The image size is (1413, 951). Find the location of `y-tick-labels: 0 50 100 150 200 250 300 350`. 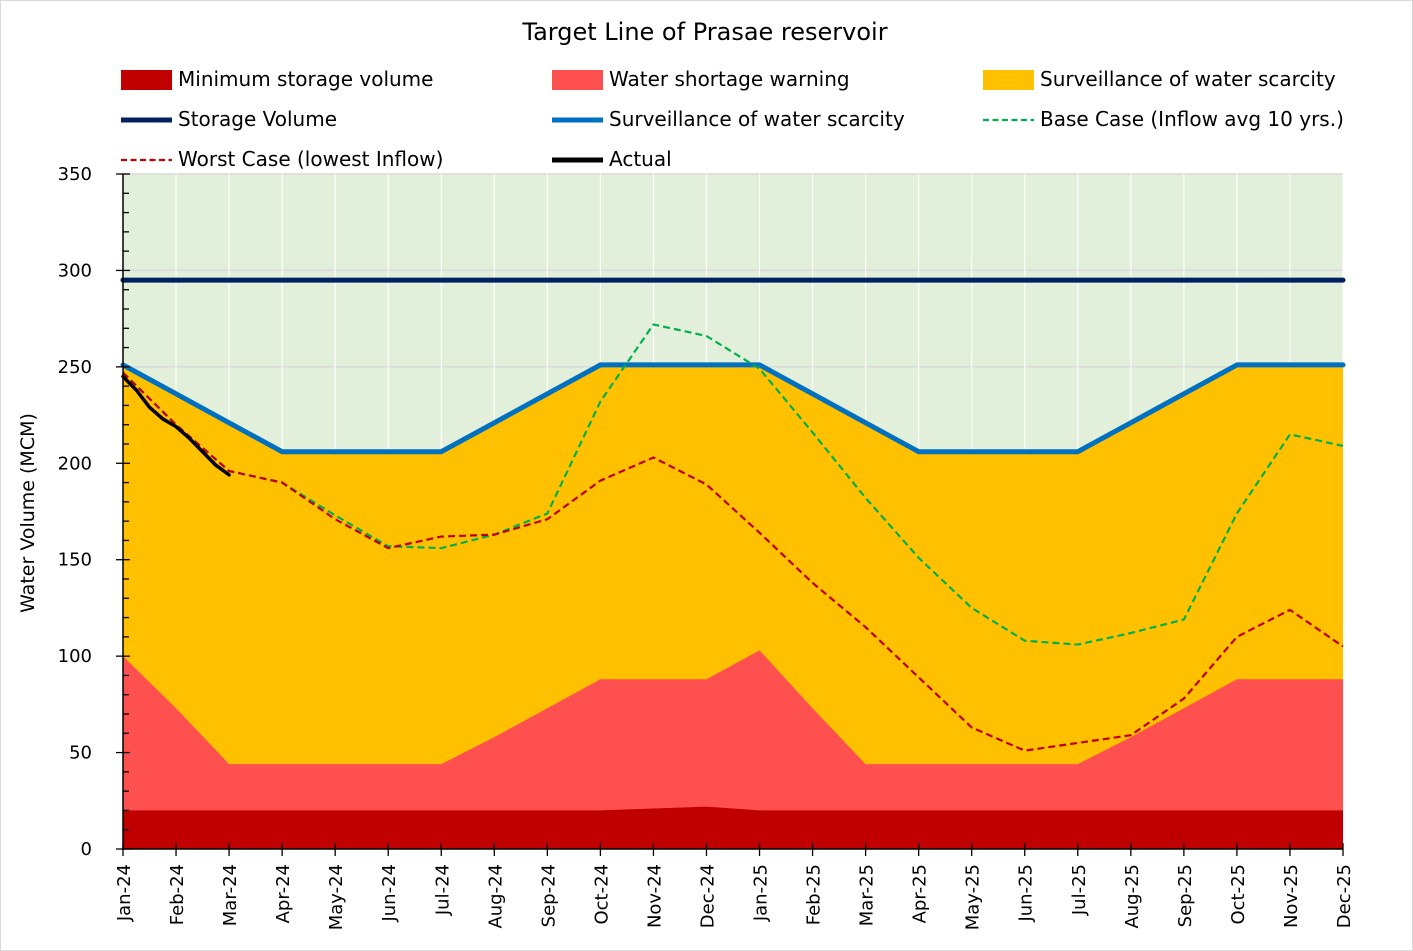

y-tick-labels: 0 50 100 150 200 250 300 350 is located at coordinates (75, 512).